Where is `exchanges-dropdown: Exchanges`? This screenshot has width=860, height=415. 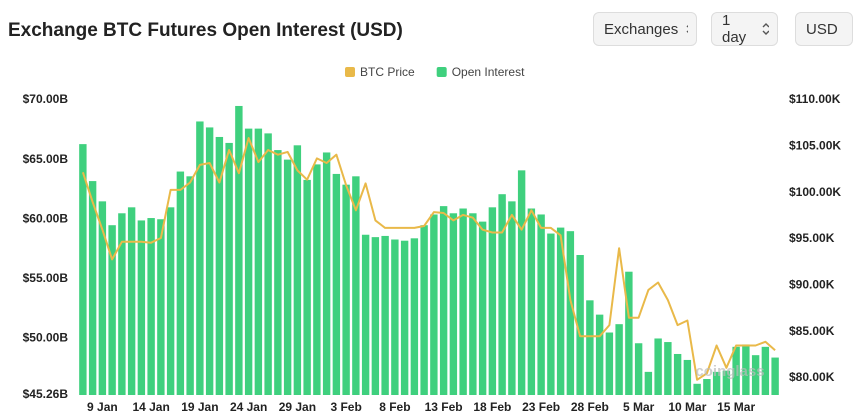
exchanges-dropdown: Exchanges is located at coordinates (645, 29).